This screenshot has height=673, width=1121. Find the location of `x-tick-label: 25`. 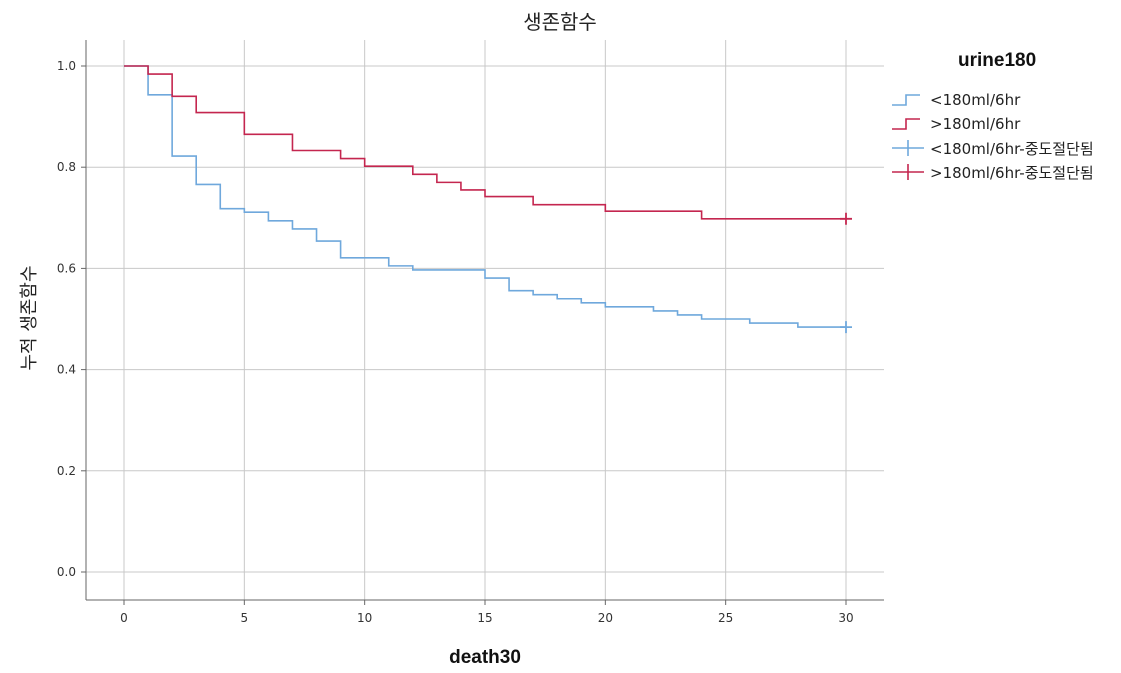

x-tick-label: 25 is located at coordinates (725, 618).